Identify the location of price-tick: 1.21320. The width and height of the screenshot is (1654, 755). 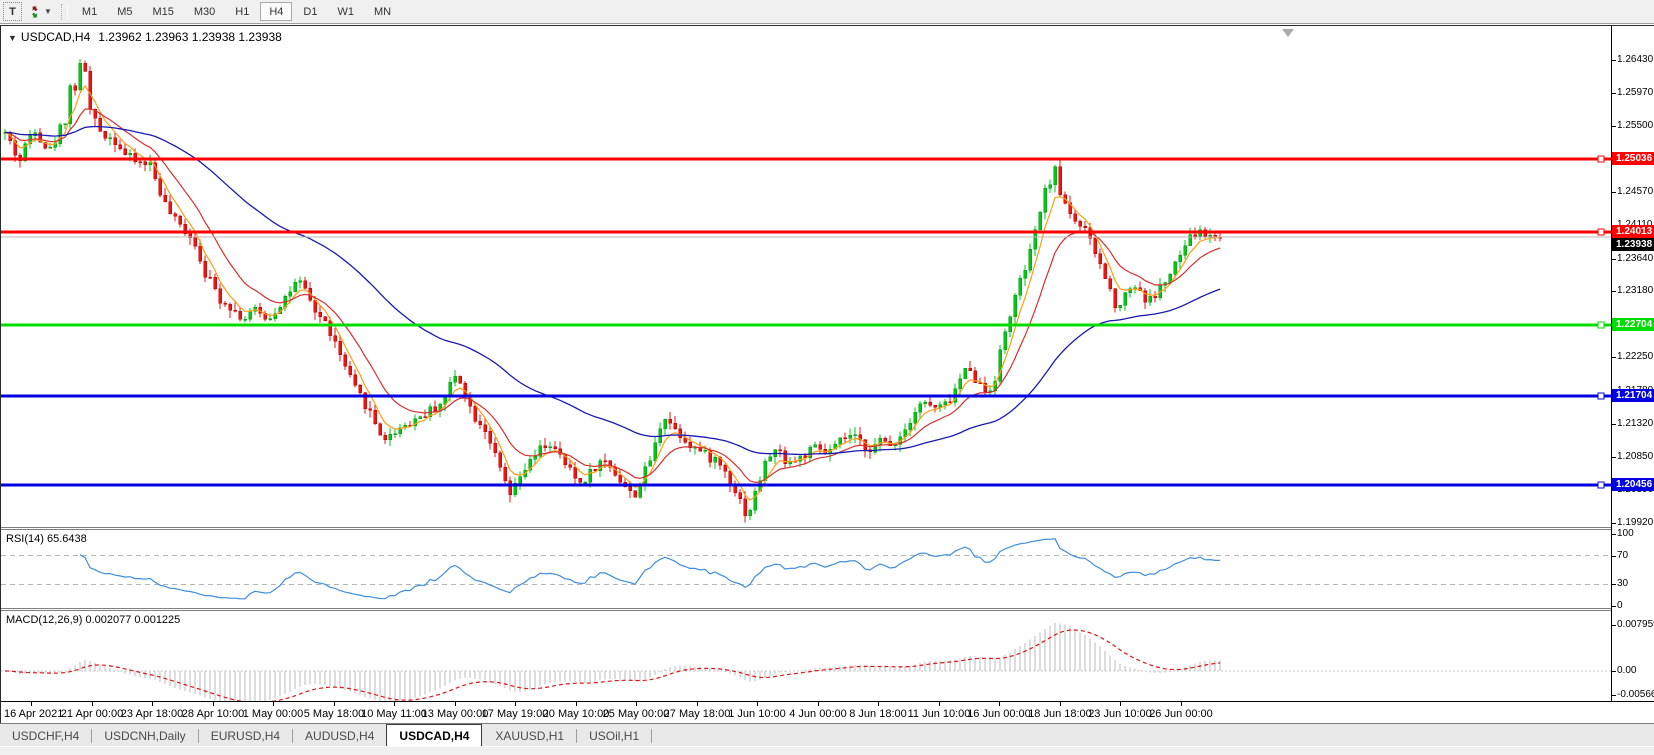
(1632, 423).